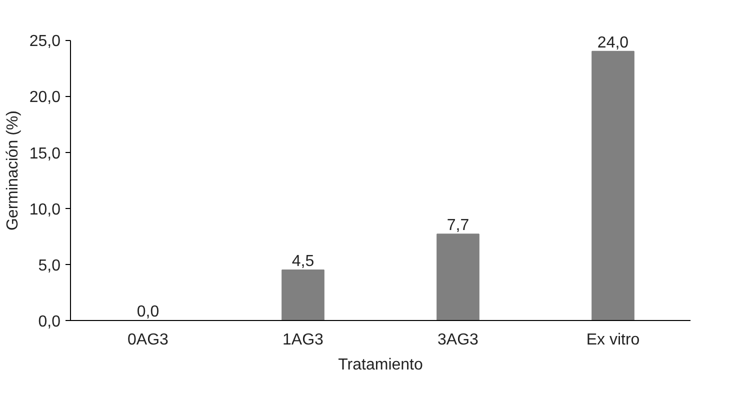 This screenshot has width=735, height=419. I want to click on y-tick-label: 25,0, so click(45, 41).